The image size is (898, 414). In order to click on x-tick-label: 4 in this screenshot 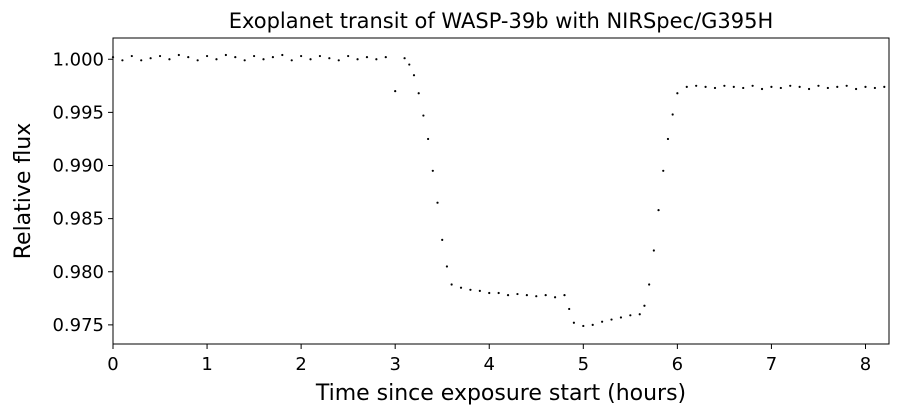, I will do `click(489, 364)`.